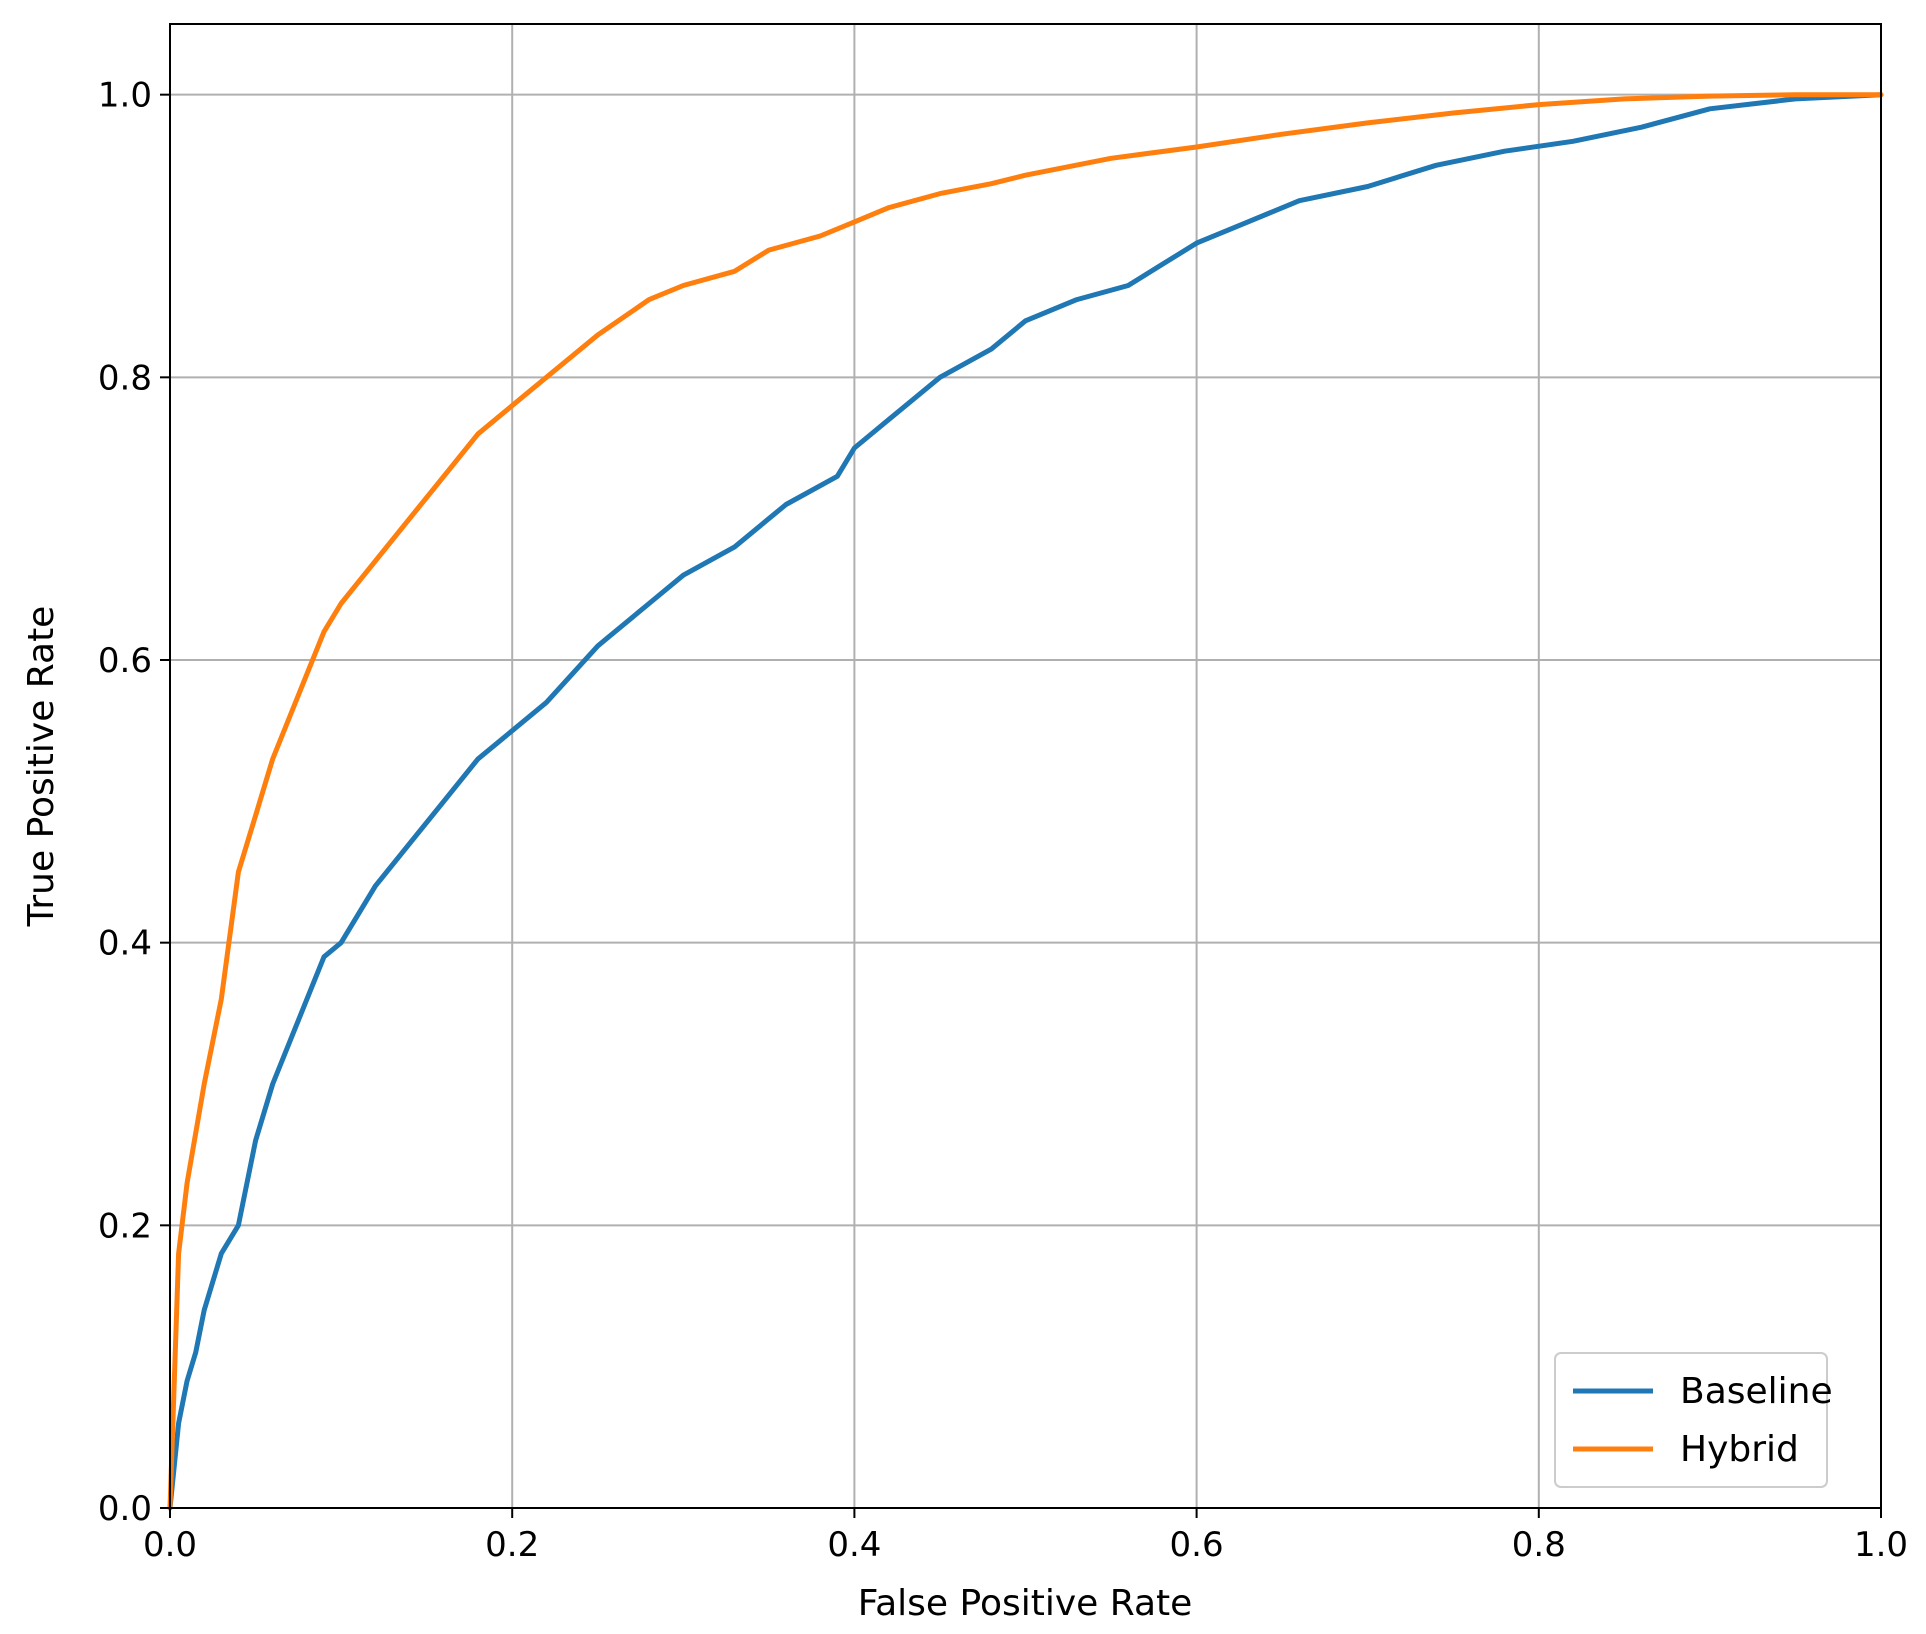  What do you see at coordinates (170, 1545) in the screenshot?
I see `x-tick-label: 0.0` at bounding box center [170, 1545].